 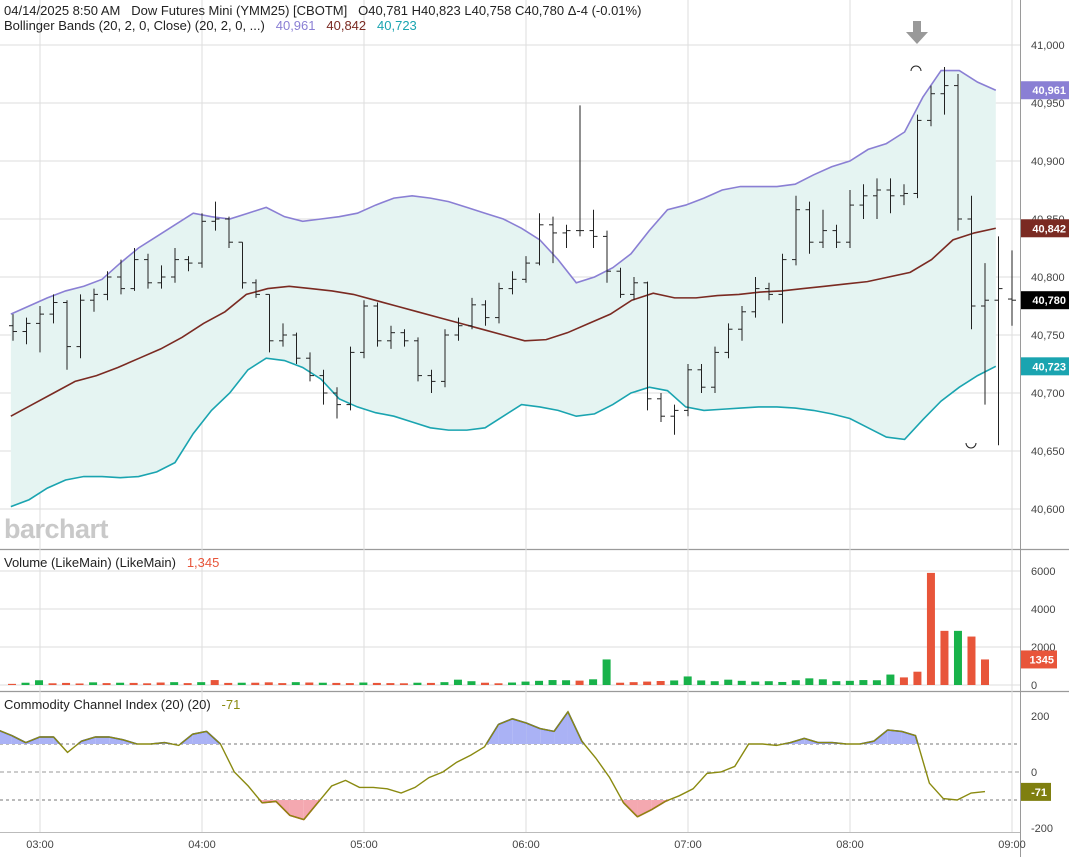 What do you see at coordinates (1043, 610) in the screenshot?
I see `volume-tick-label: 4000` at bounding box center [1043, 610].